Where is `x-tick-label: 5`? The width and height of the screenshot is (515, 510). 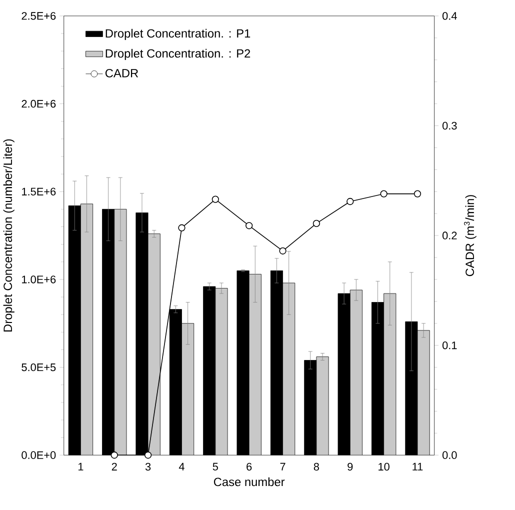
x-tick-label: 5 is located at coordinates (215, 466).